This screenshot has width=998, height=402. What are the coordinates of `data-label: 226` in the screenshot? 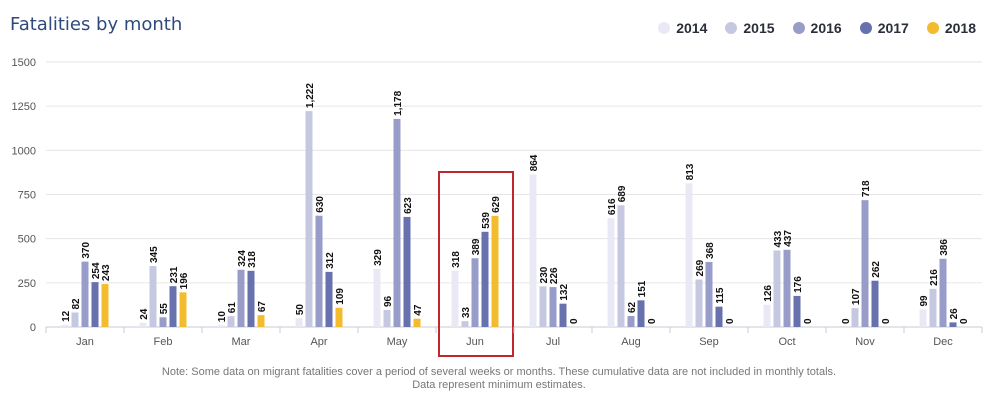 It's located at (554, 275).